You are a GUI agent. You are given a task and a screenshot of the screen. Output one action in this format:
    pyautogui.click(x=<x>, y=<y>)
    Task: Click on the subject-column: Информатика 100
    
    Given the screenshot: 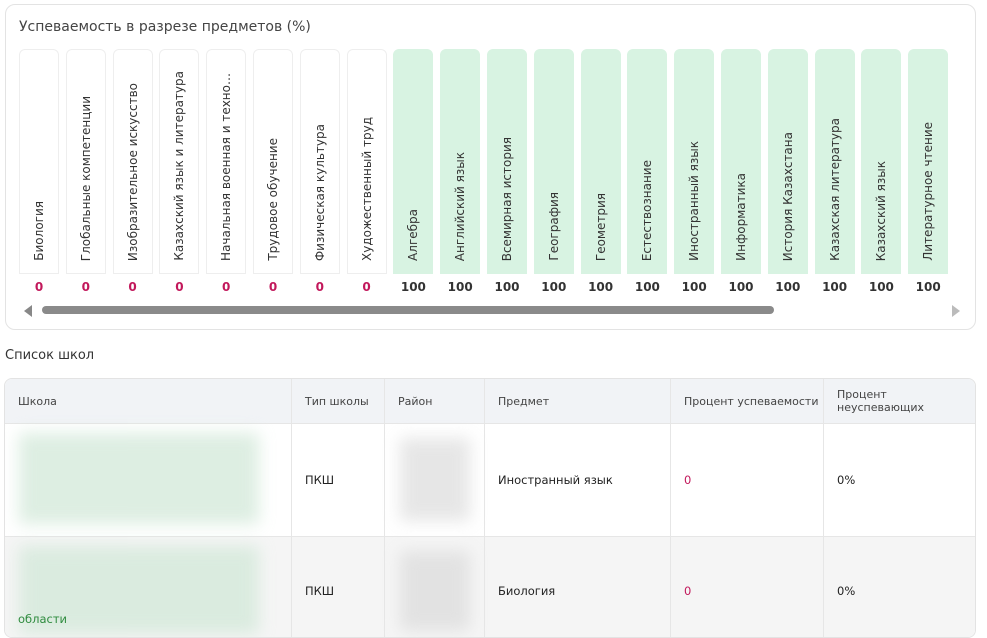 What is the action you would take?
    pyautogui.click(x=741, y=174)
    